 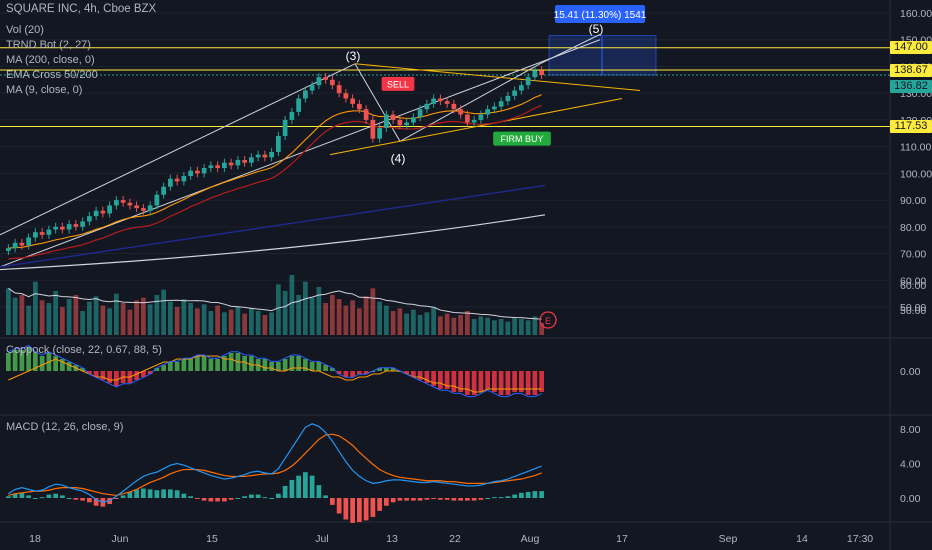 What do you see at coordinates (911, 86) in the screenshot?
I see `price-label-136-82: 136.82` at bounding box center [911, 86].